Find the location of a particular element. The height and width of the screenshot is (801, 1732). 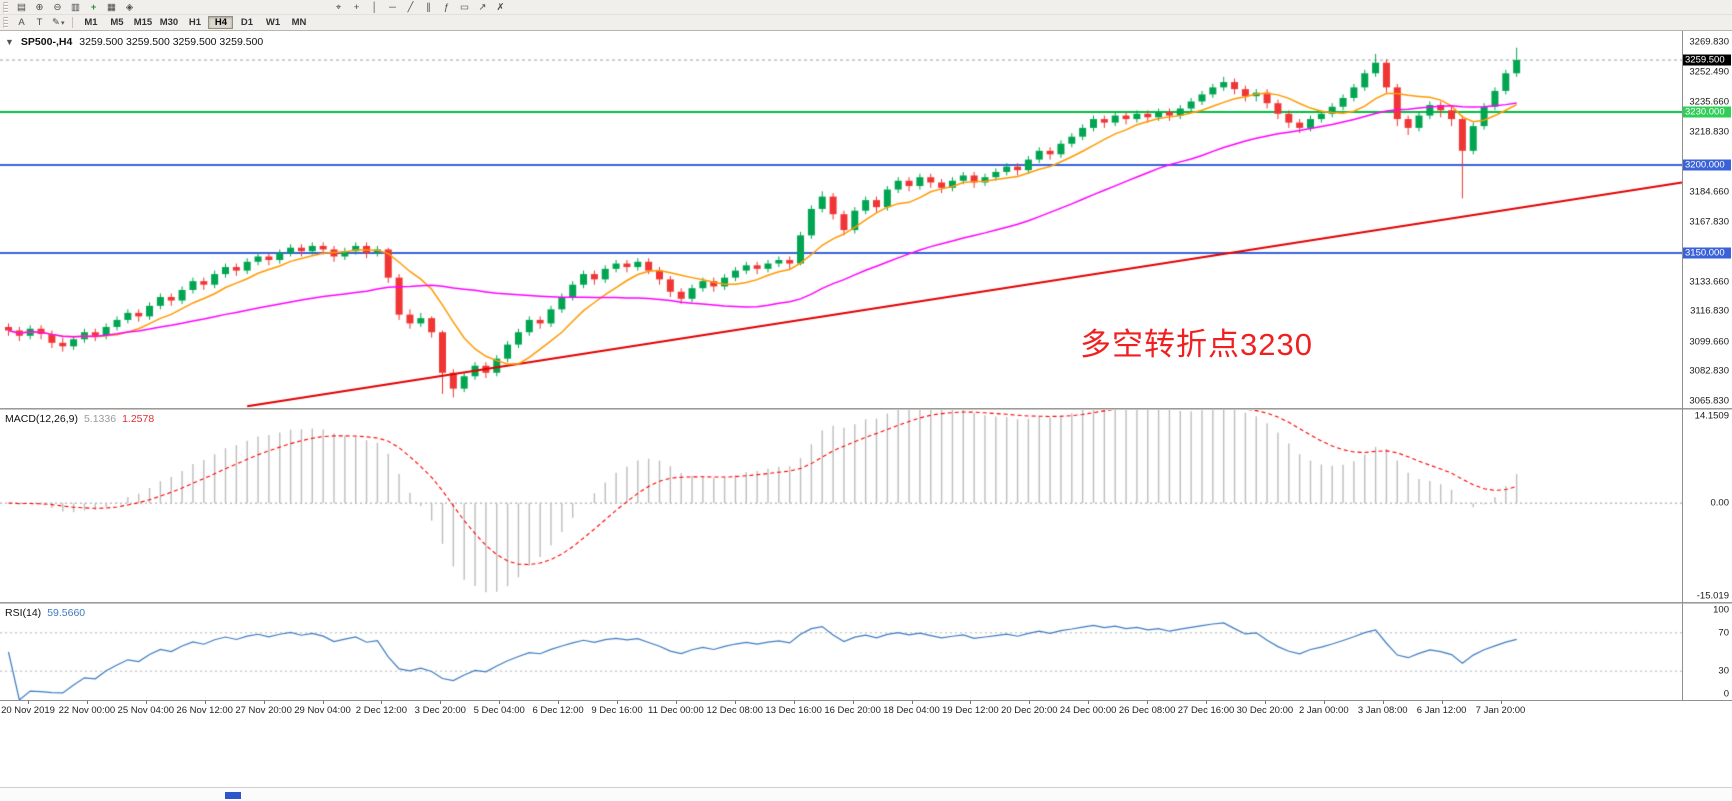

scrollbar-thumb is located at coordinates (233, 795).